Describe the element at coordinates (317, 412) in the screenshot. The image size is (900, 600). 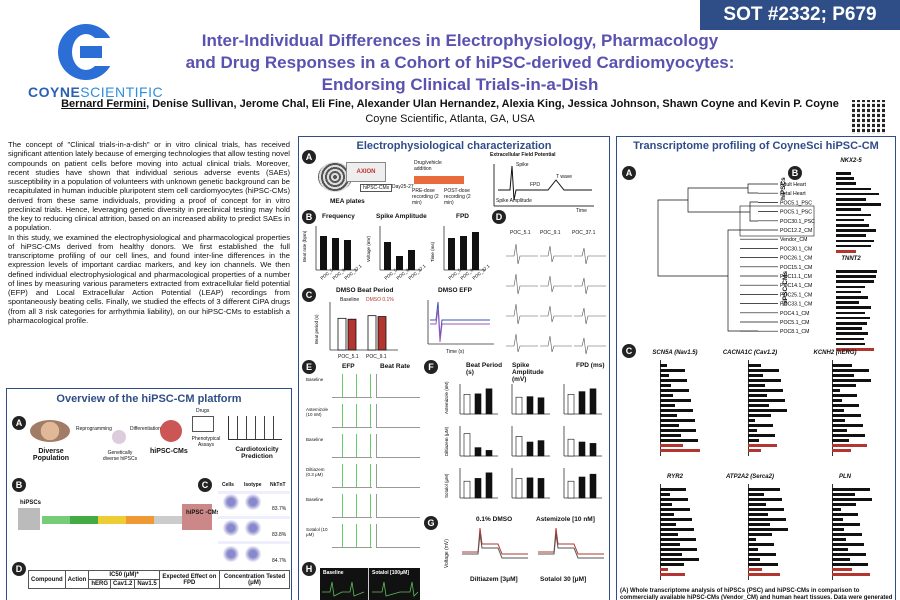
I see `e-row-label: Astemizole (10 nM)` at that location.